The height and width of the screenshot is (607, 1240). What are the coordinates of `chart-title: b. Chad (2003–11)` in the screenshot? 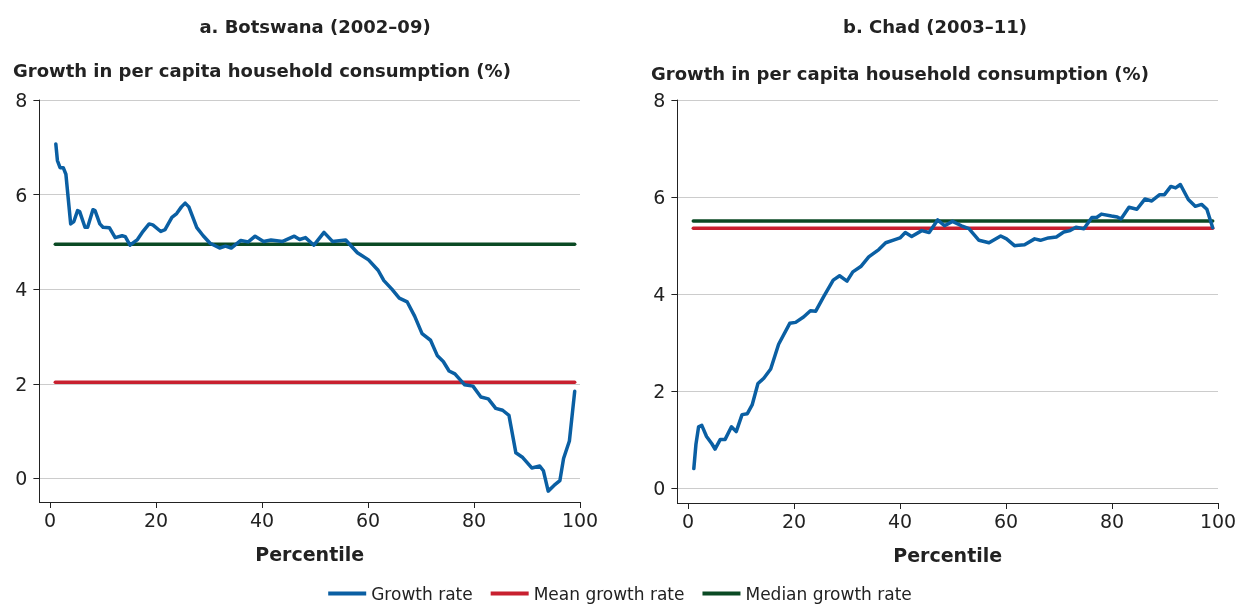 It's located at (935, 26).